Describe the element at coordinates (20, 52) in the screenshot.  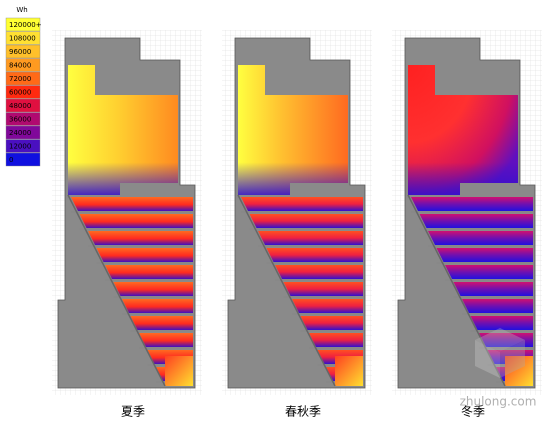
I see `legend-label: 96000` at that location.